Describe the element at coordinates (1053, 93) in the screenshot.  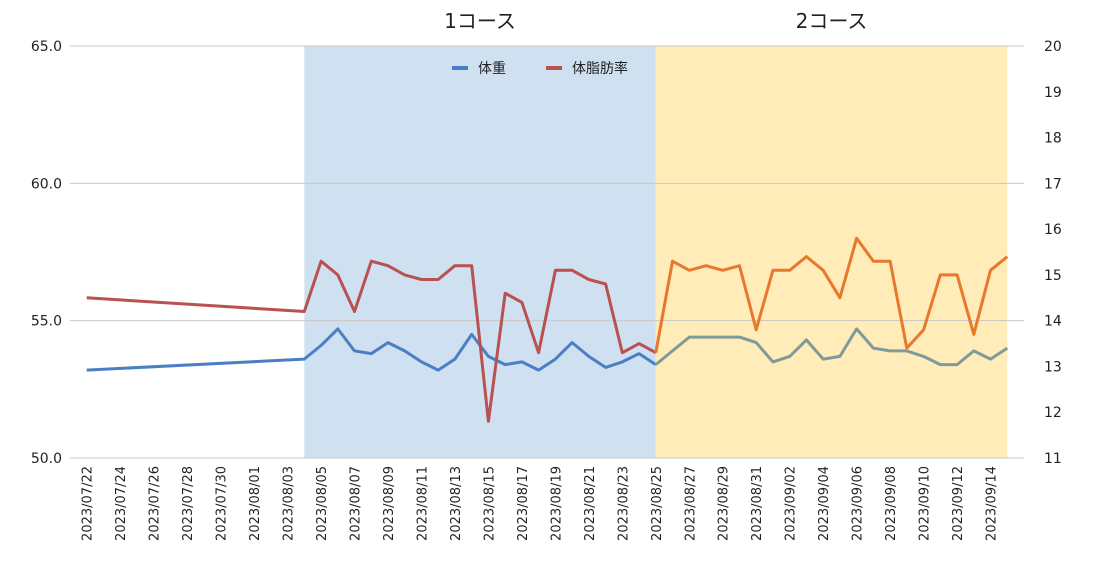
I see `y-right-tick-label: 19` at that location.